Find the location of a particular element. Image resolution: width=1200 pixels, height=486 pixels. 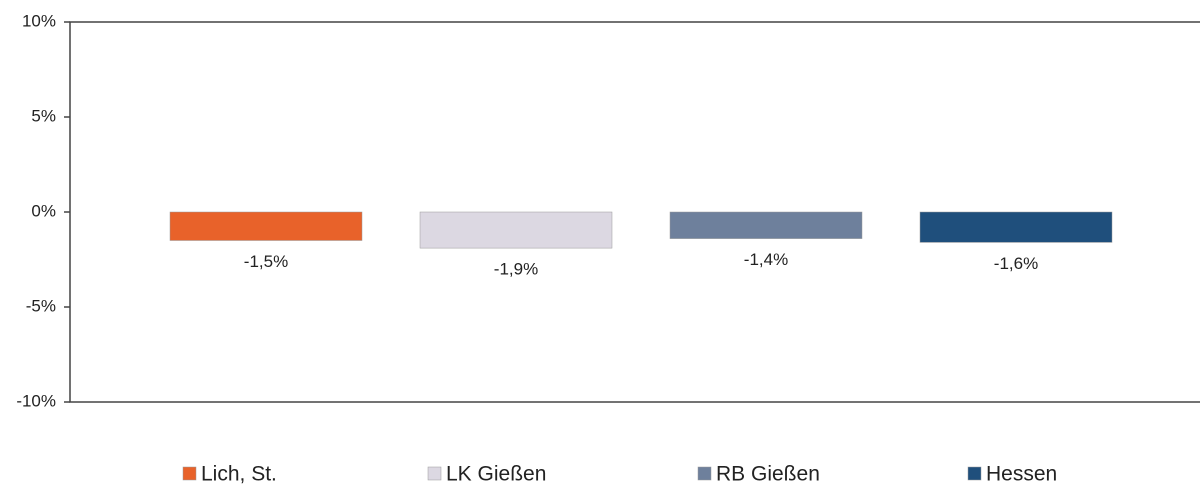

legend-label: LK Gießen is located at coordinates (496, 474).